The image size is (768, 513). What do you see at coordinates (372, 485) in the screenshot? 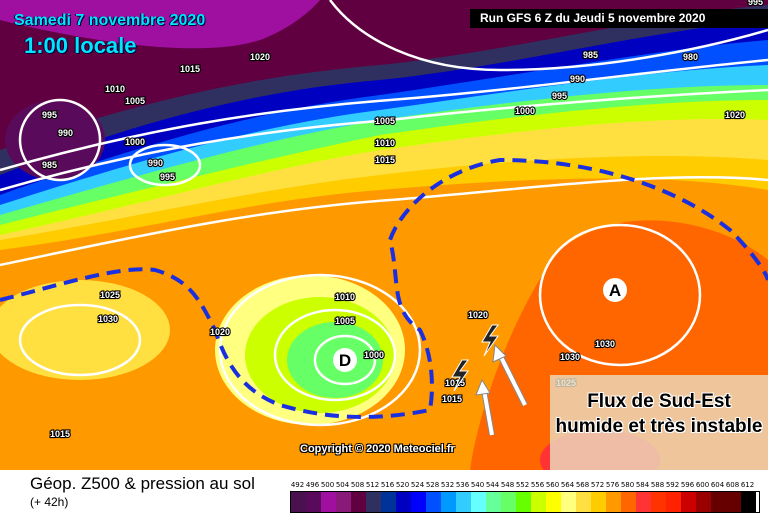
I see `legend-tick: 512` at bounding box center [372, 485].